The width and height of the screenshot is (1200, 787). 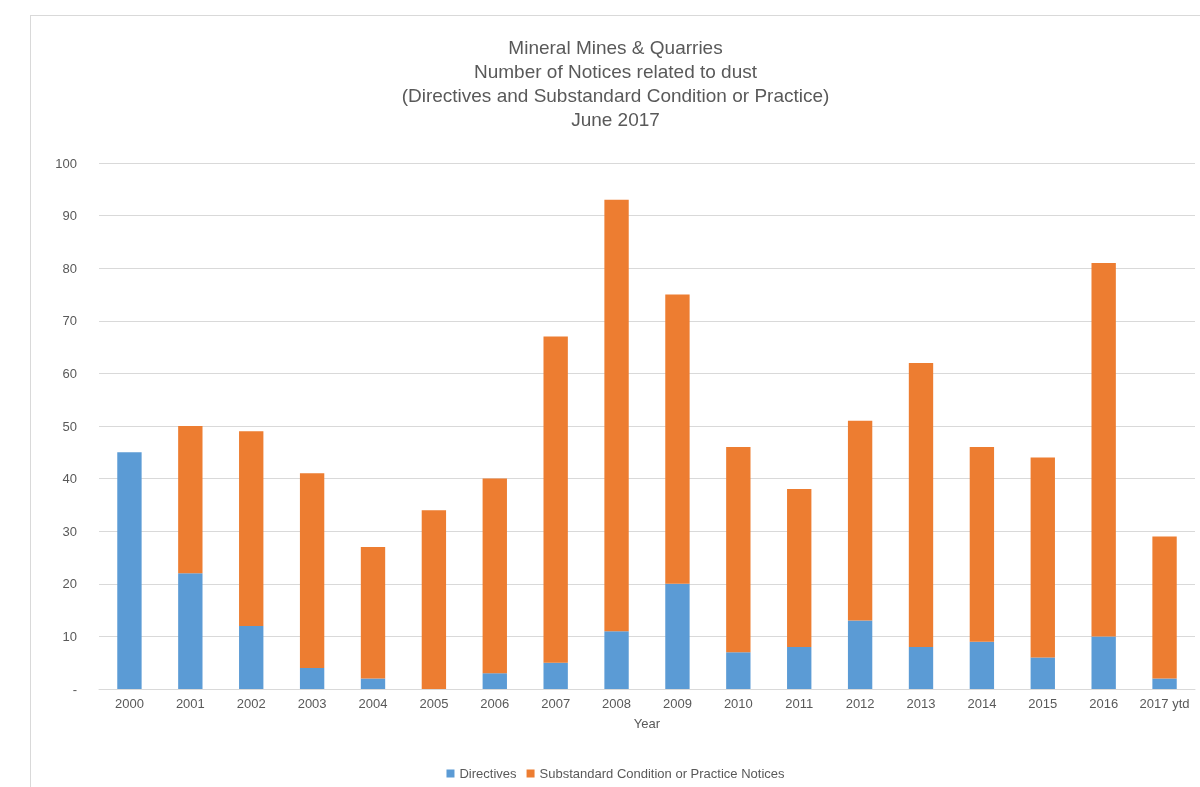 I want to click on chart-title: Mineral Mines & Quarries Number of Notices related to dust (Directives and Substandard Condition or Practice) June 2017, so click(x=615, y=83).